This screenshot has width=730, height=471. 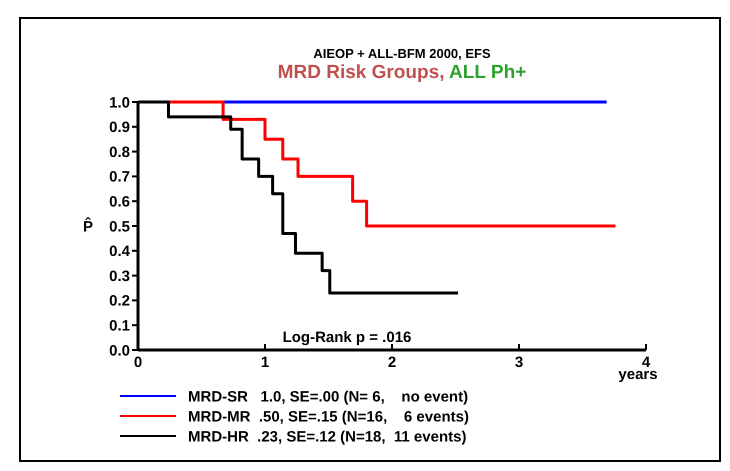 What do you see at coordinates (402, 72) in the screenshot?
I see `chart-subtitle: MRD Risk Groups, ALL Ph+` at bounding box center [402, 72].